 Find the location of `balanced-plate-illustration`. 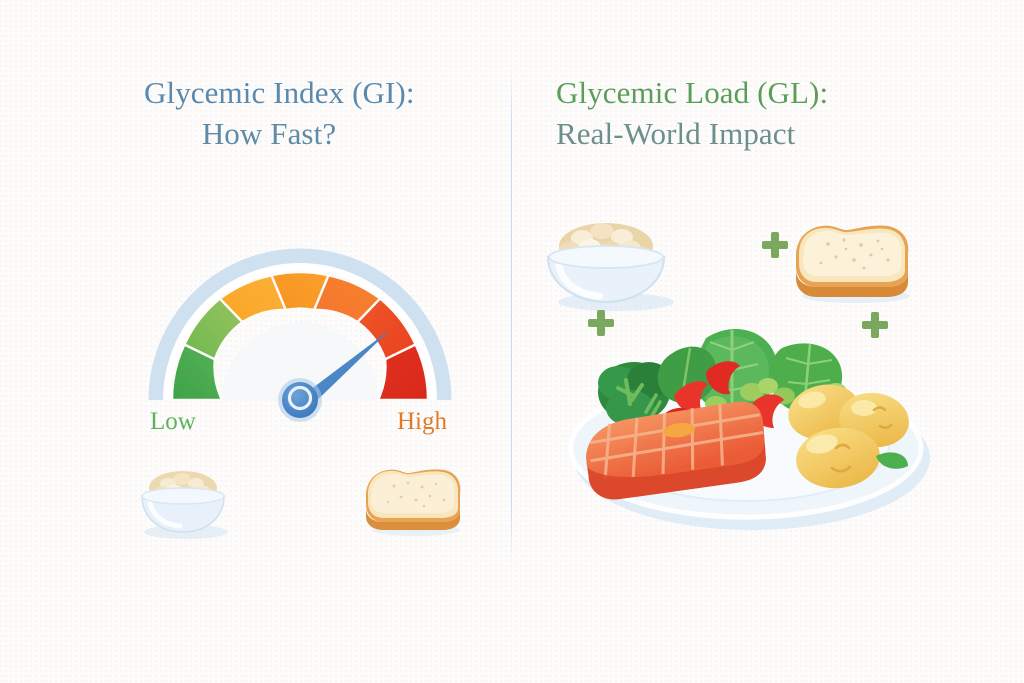

balanced-plate-illustration is located at coordinates (746, 417).